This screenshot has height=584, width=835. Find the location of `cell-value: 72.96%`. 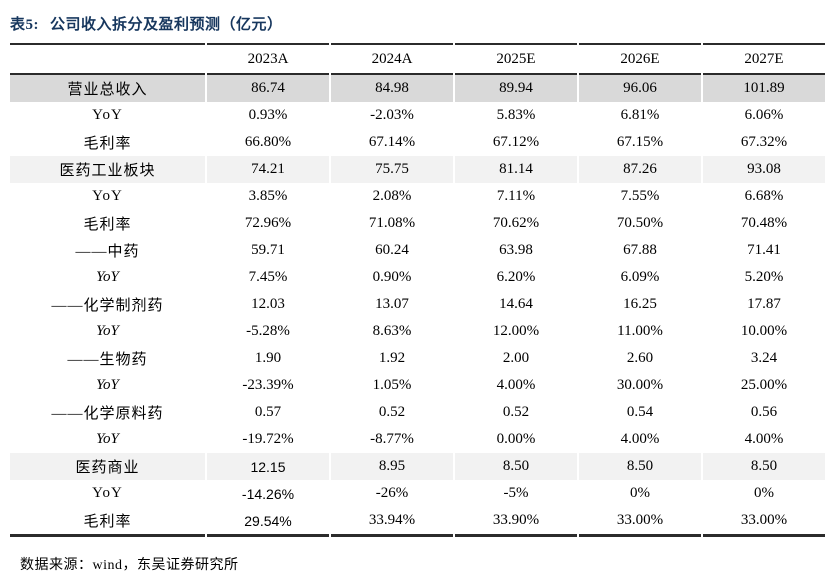

cell-value: 72.96% is located at coordinates (268, 223).